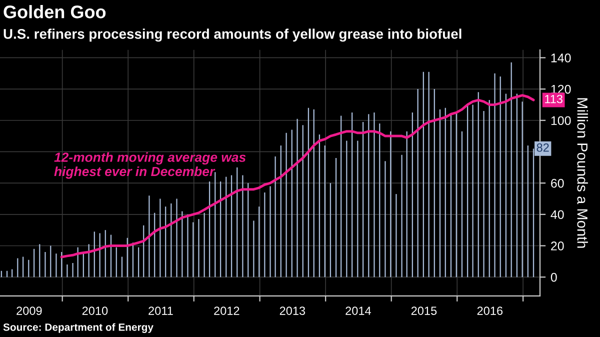 The width and height of the screenshot is (600, 337). Describe the element at coordinates (424, 310) in the screenshot. I see `x-tick-label: 2015` at that location.